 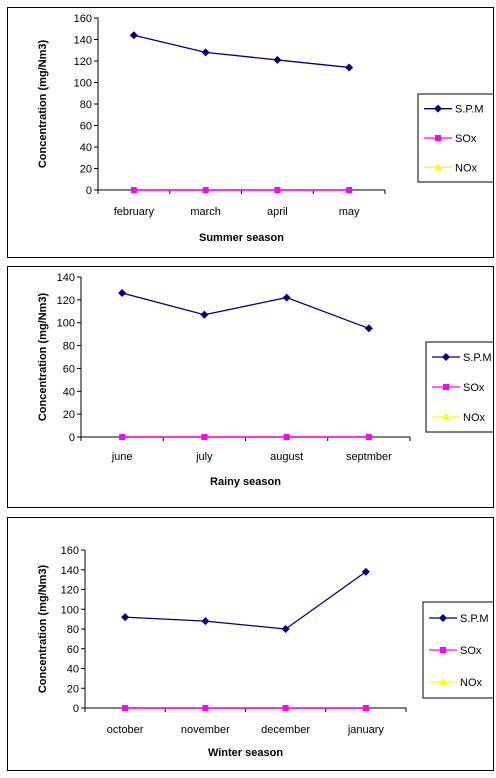 I want to click on x-tick-label: august, so click(x=286, y=457).